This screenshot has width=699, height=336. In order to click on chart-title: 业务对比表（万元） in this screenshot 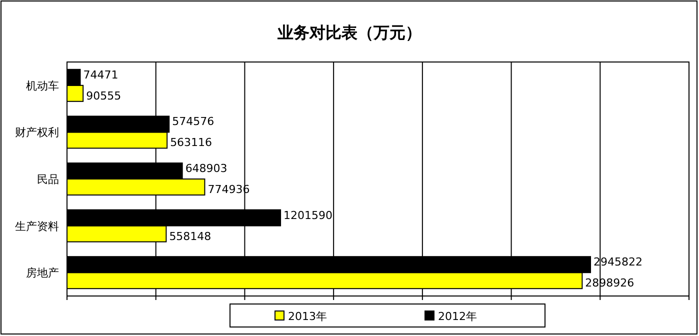, I will do `click(349, 32)`.